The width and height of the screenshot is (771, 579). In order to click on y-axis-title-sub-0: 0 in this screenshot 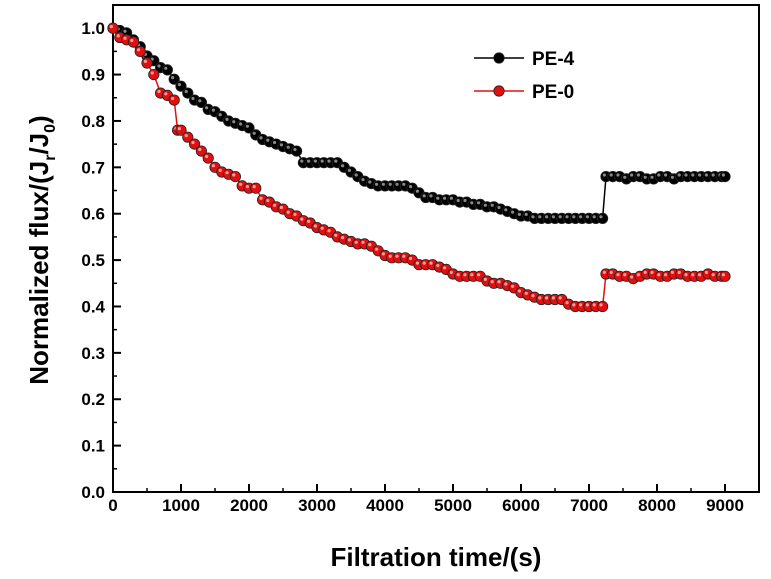, I will do `click(50, 128)`.